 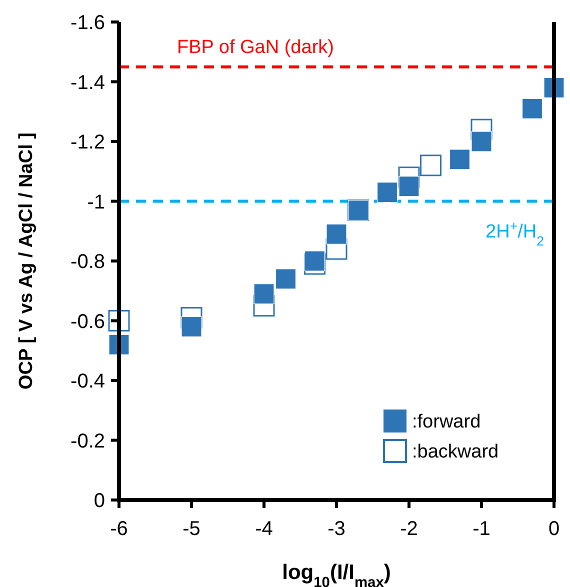 I want to click on y-axis-title: OCP [ V vs Ag / AgCl / NaCl ], so click(x=26, y=261).